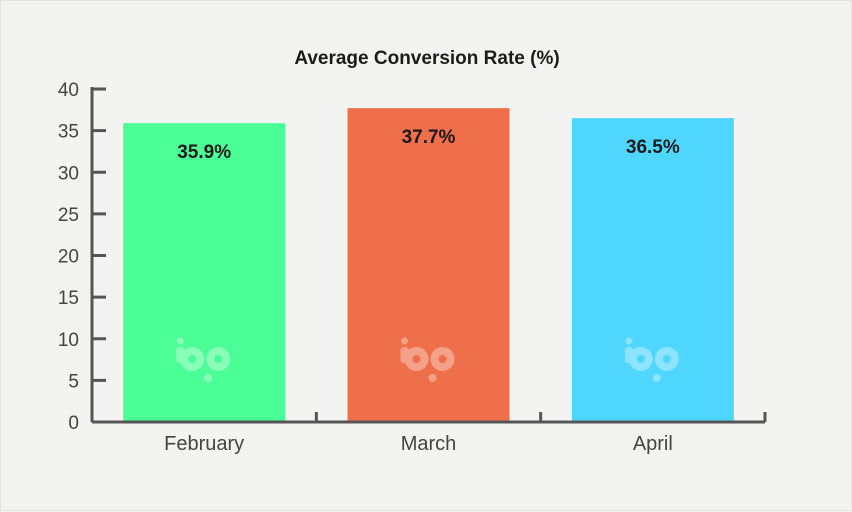 The width and height of the screenshot is (852, 512). What do you see at coordinates (68, 132) in the screenshot?
I see `y-tick-label: 35` at bounding box center [68, 132].